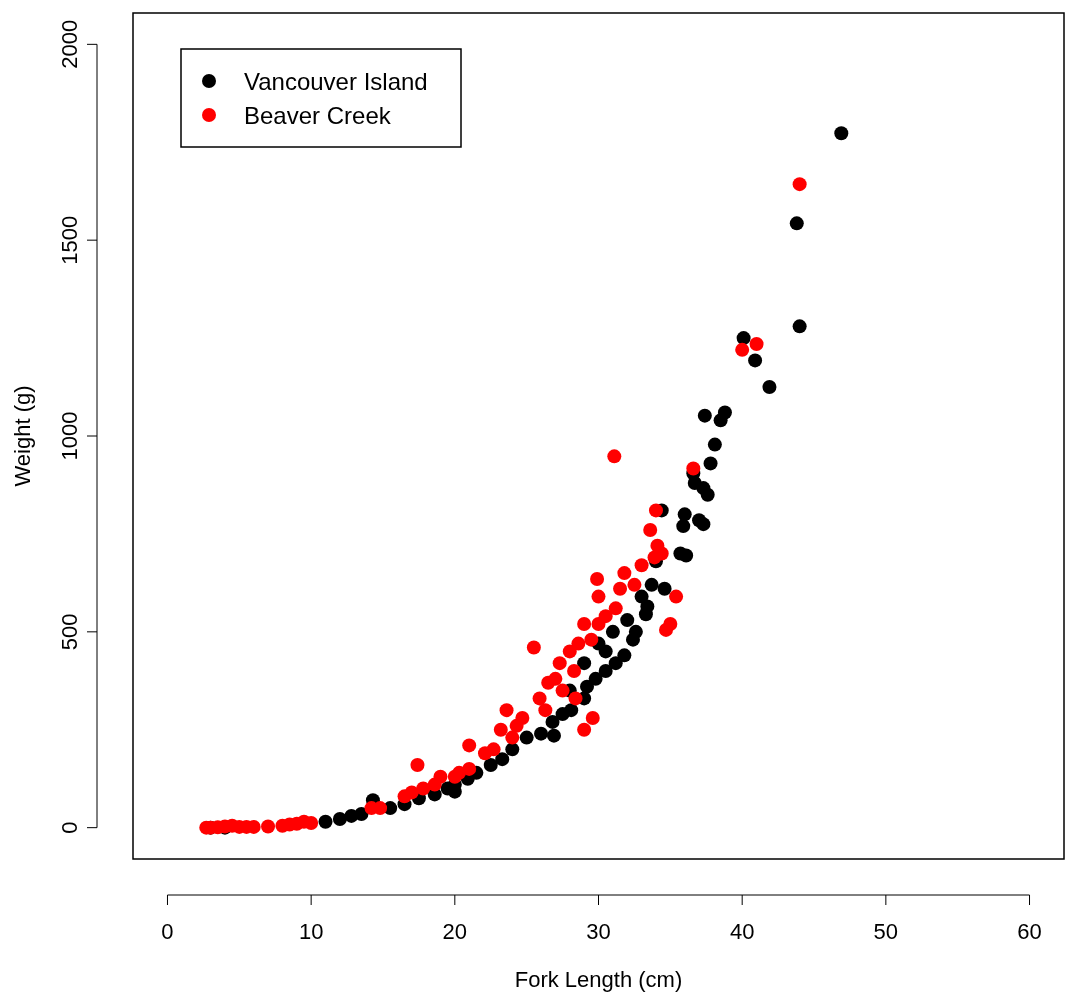 The image size is (1073, 997). Describe the element at coordinates (598, 931) in the screenshot. I see `x-tick-label: 30` at that location.